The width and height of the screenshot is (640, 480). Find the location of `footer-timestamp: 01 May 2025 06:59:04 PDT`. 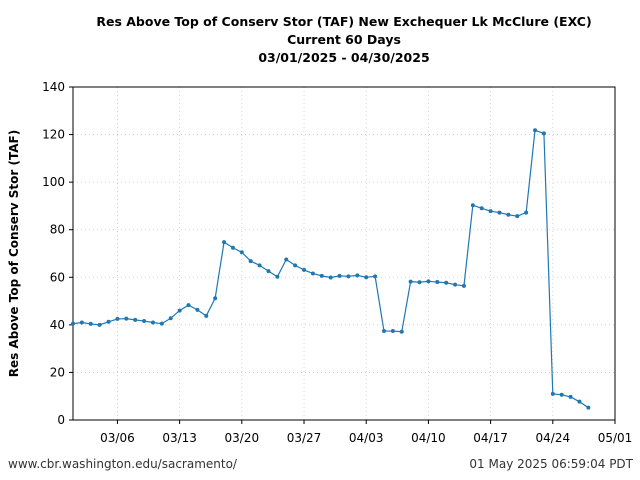

footer-timestamp: 01 May 2025 06:59:04 PDT is located at coordinates (551, 464).